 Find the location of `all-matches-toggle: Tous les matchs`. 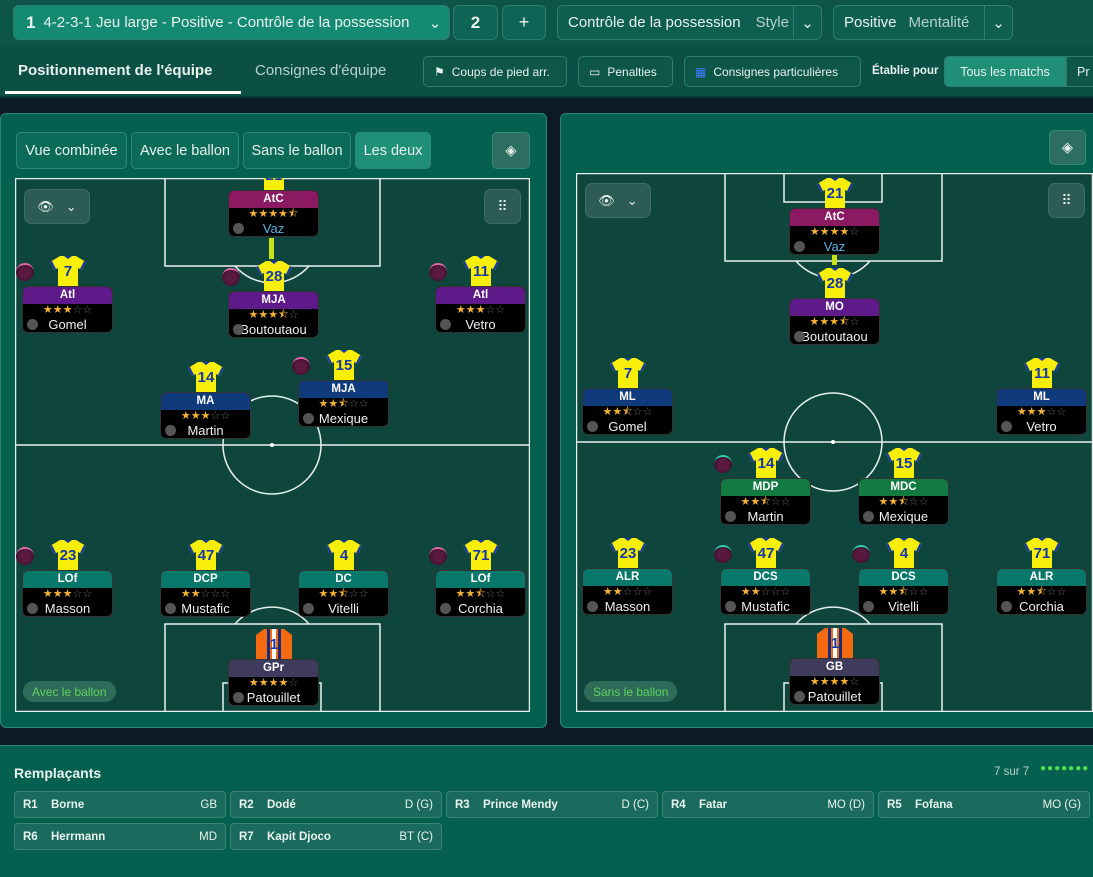

all-matches-toggle: Tous les matchs is located at coordinates (1005, 71).